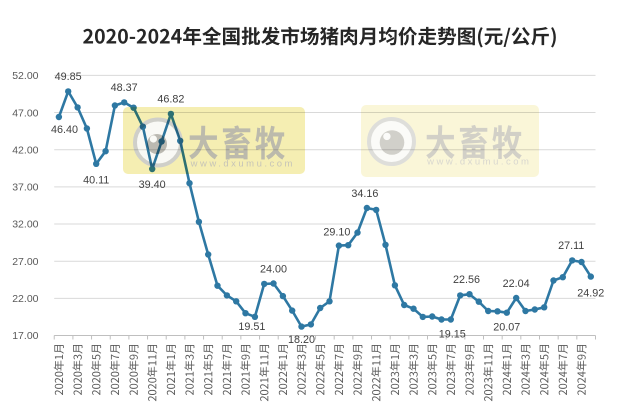 This screenshot has width=635, height=415. Describe the element at coordinates (466, 280) in the screenshot. I see `svg-text: 22.56` at that location.